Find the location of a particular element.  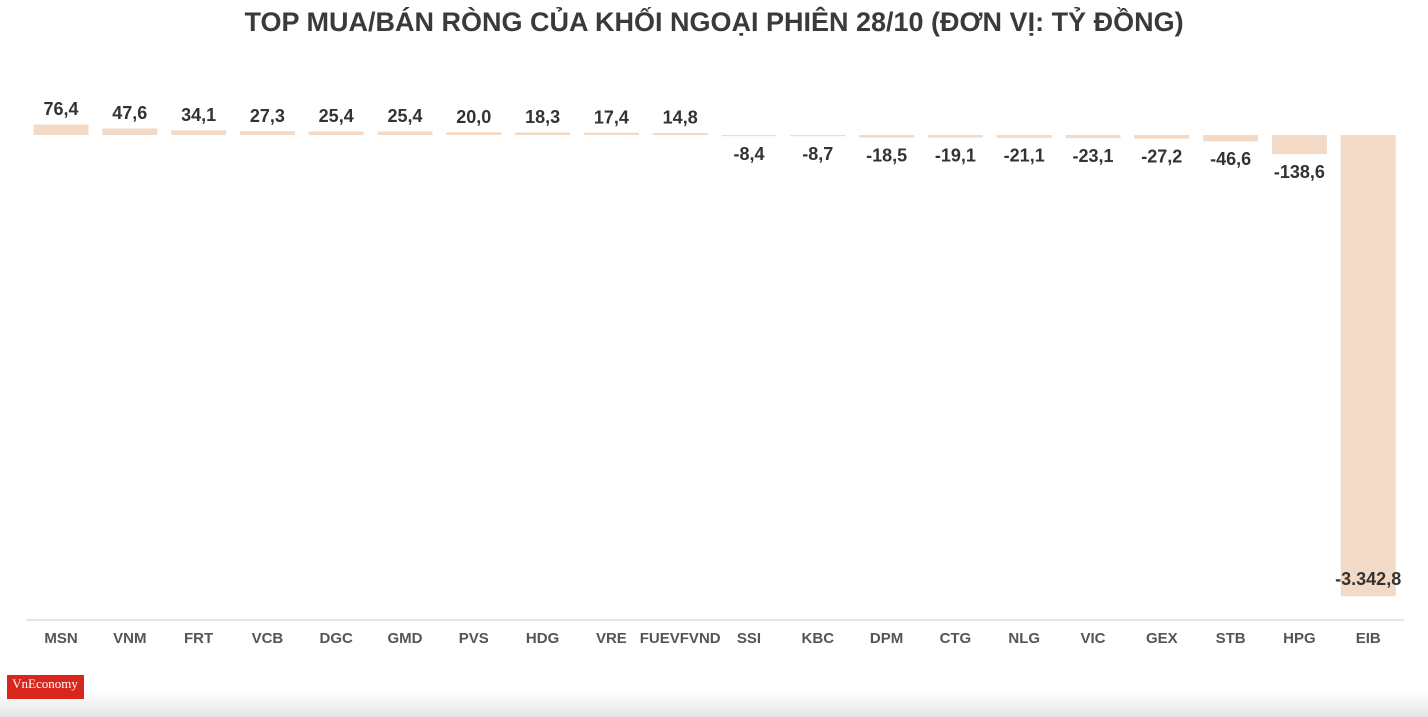

x-tick-label: GMD is located at coordinates (405, 638).